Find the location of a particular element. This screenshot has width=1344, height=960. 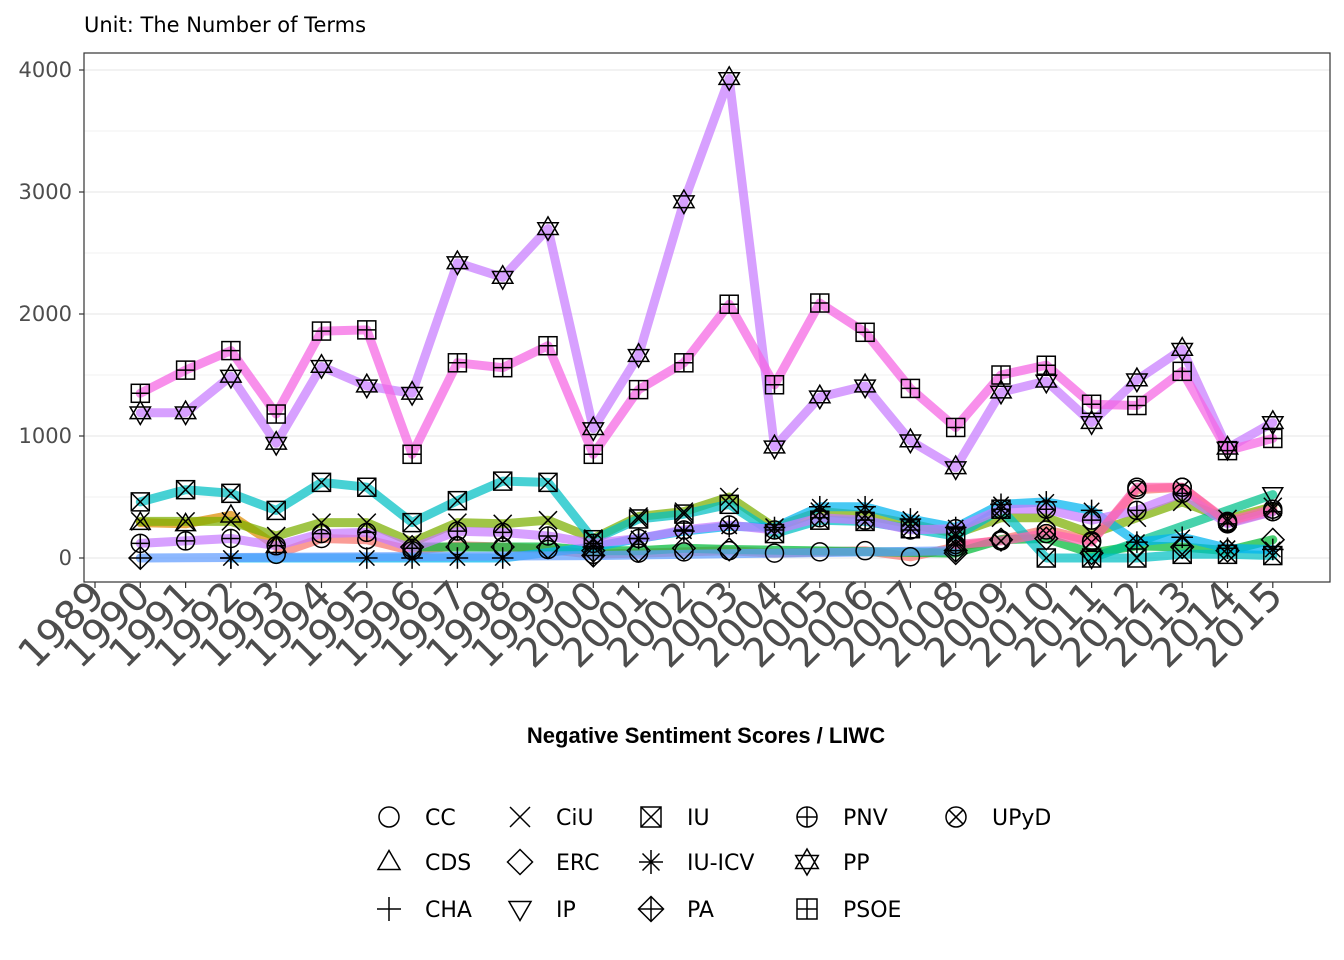

legend-key-iu-icv is located at coordinates (651, 862).